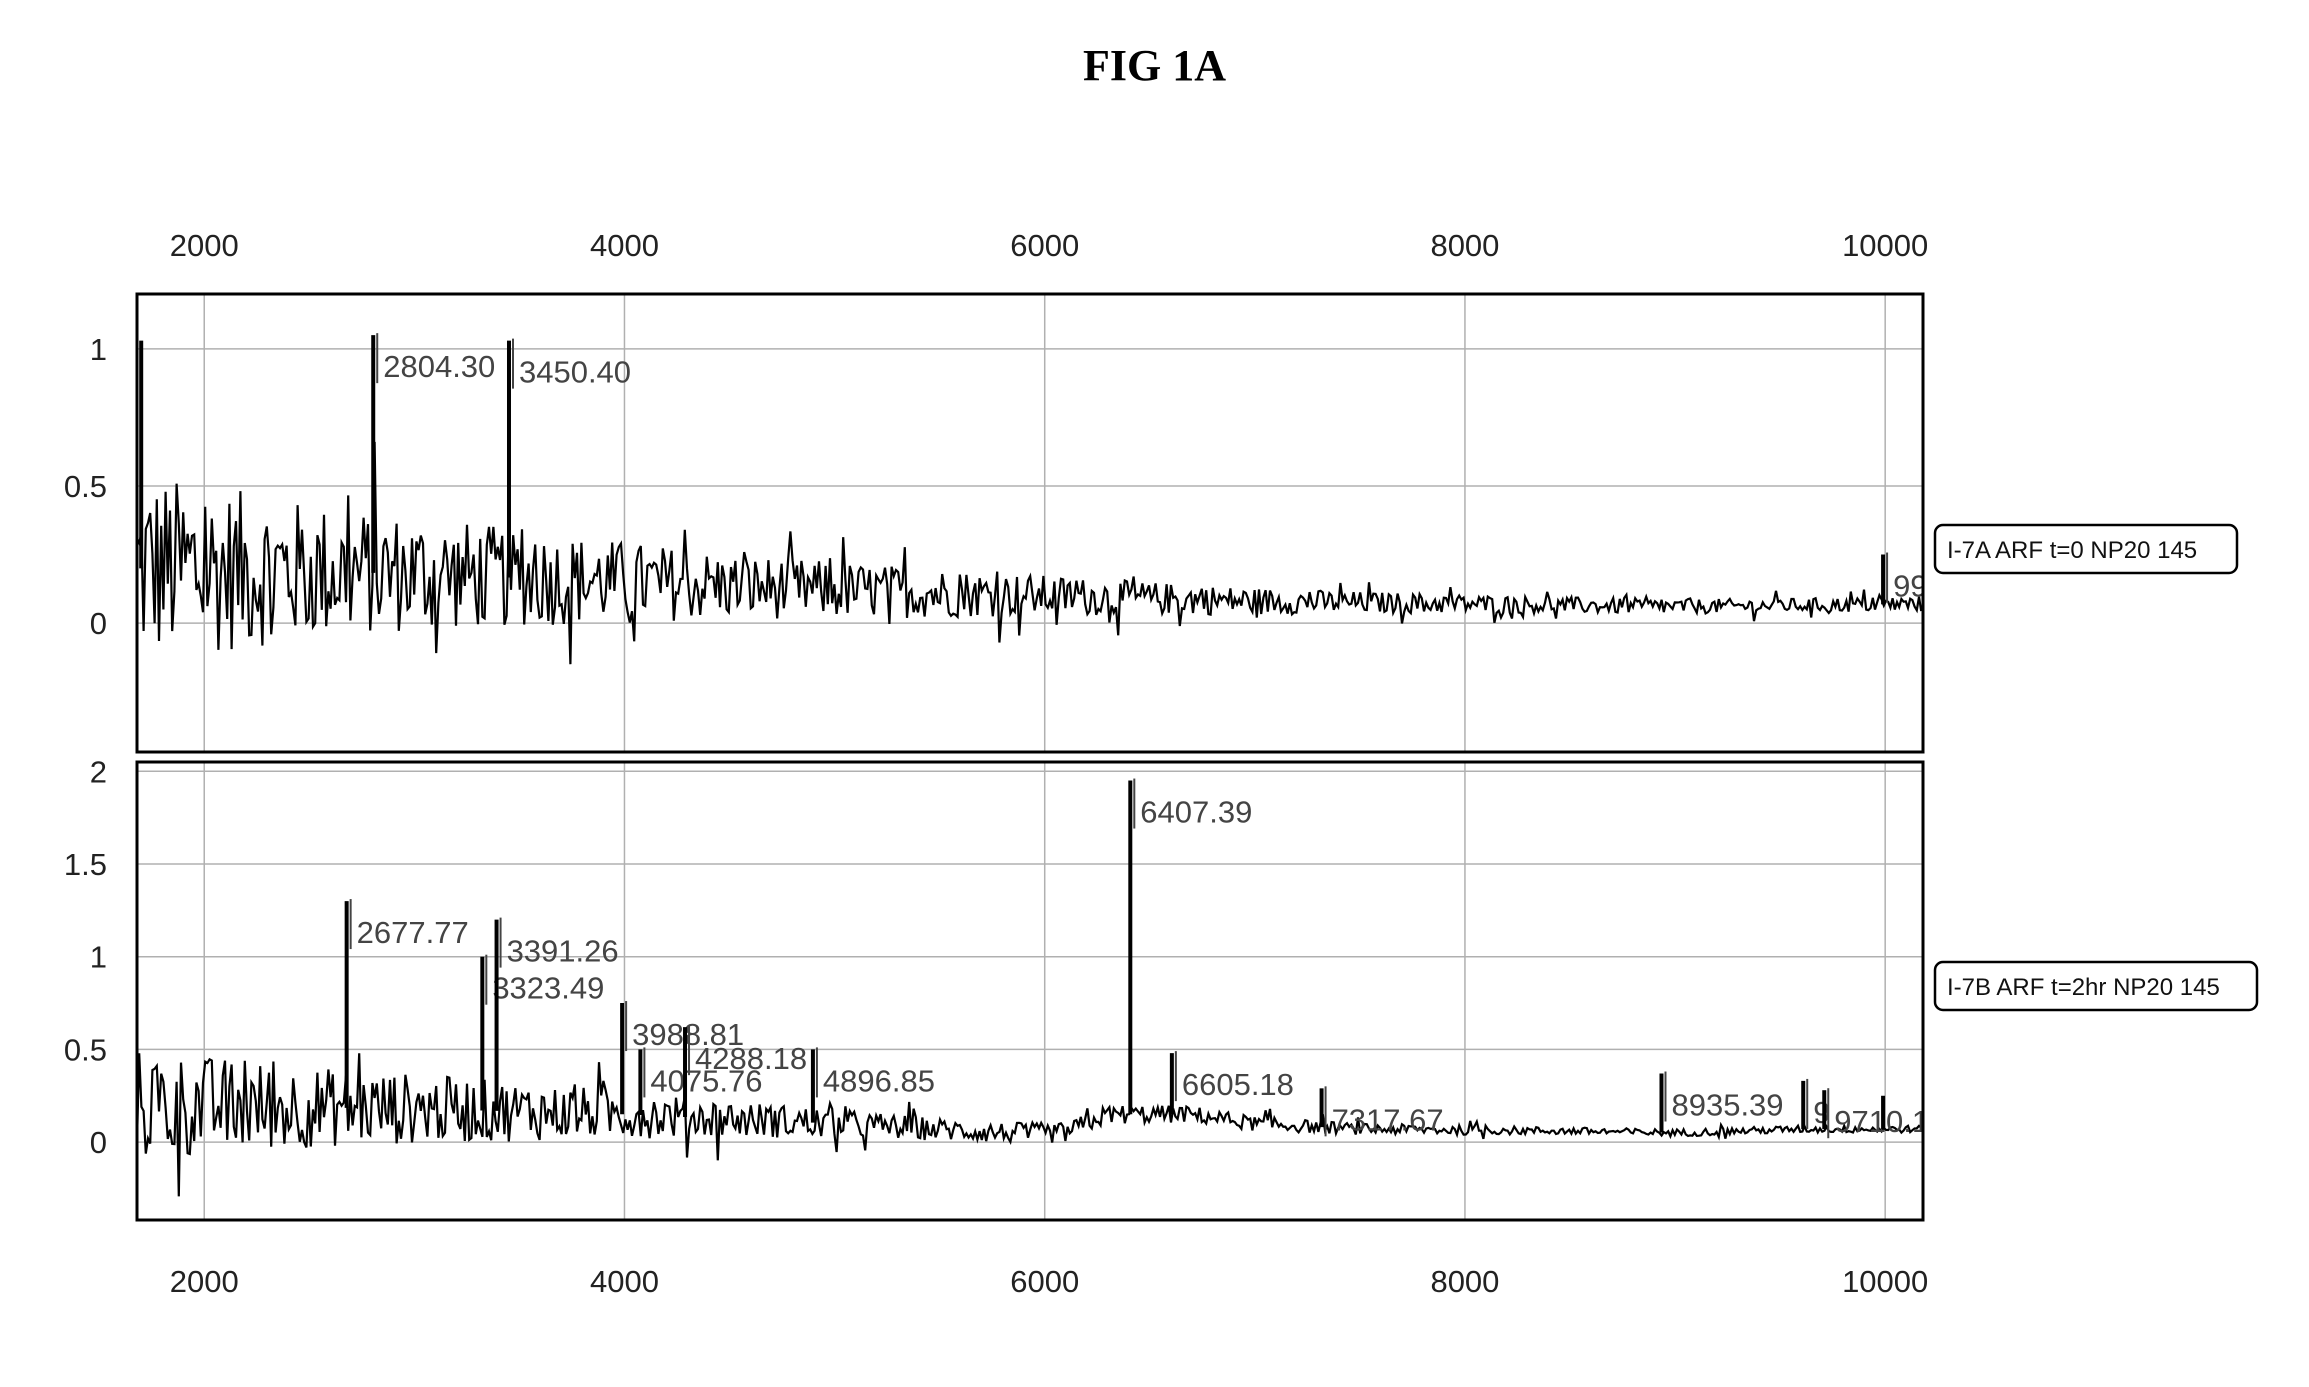 The width and height of the screenshot is (2309, 1387). Describe the element at coordinates (879, 1080) in the screenshot. I see `peak-label: 4896.85` at that location.